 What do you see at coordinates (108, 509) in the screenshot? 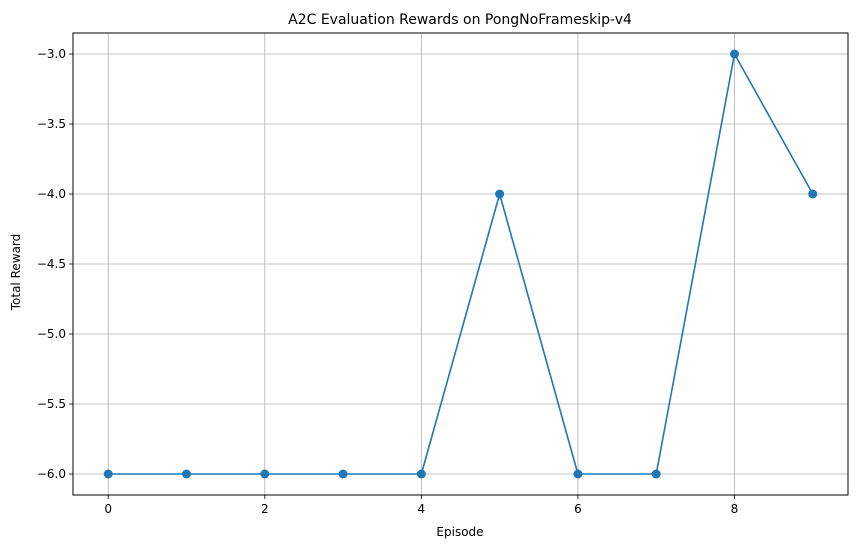
I see `x-tick-label: 0` at bounding box center [108, 509].